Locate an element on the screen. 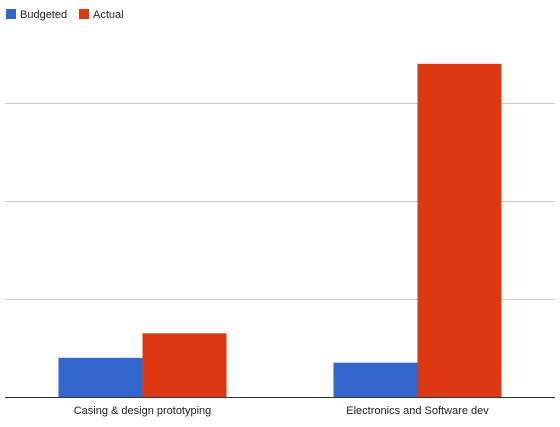  legend-label: Budgeted is located at coordinates (43, 15).